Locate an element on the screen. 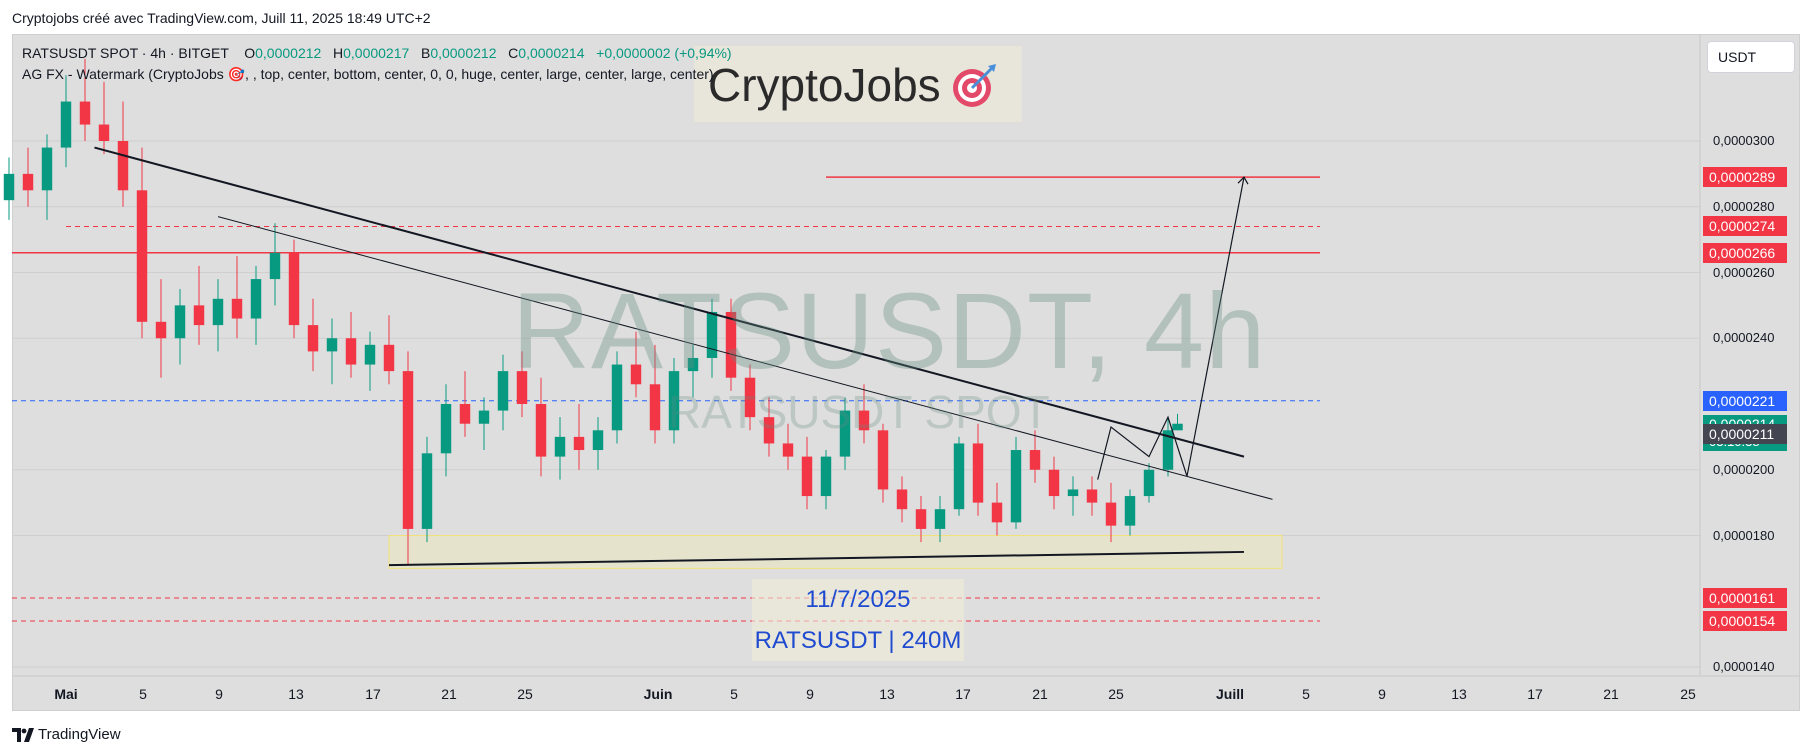 Image resolution: width=1815 pixels, height=756 pixels. tradingview-icon is located at coordinates (23, 735).